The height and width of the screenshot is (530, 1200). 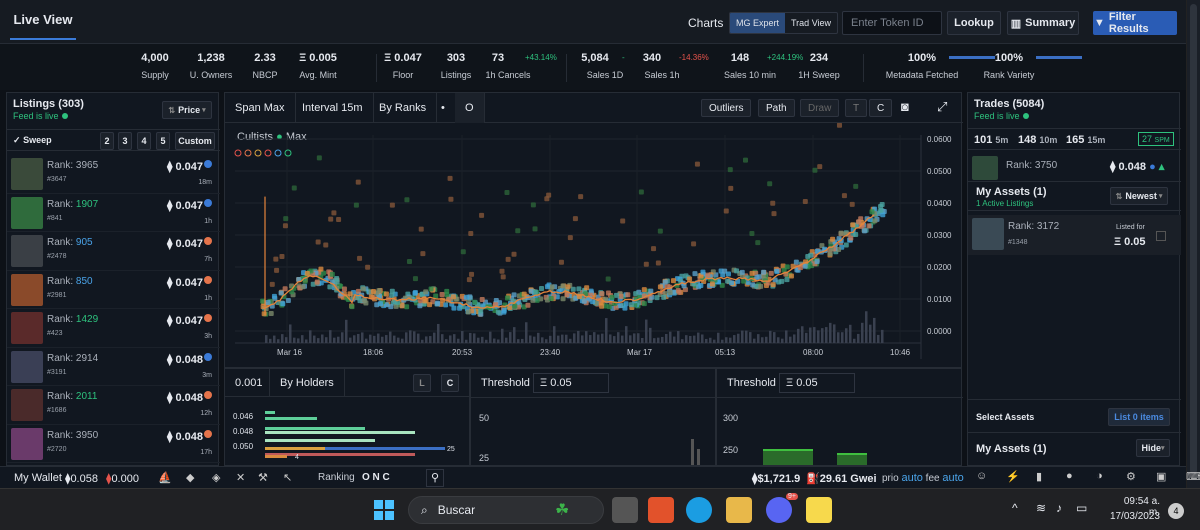 I want to click on my-asset-row: Rank: 3172 #1348 Listed for Ξ 0.05, so click(x=1074, y=235).